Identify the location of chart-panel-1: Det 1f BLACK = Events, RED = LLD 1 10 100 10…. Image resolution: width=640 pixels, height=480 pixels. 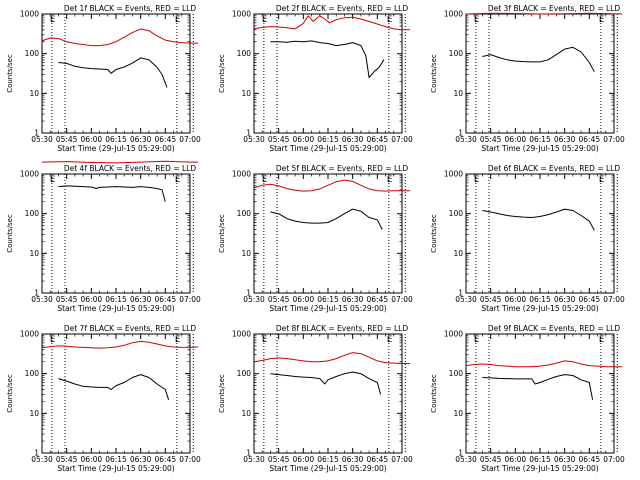
(103, 78).